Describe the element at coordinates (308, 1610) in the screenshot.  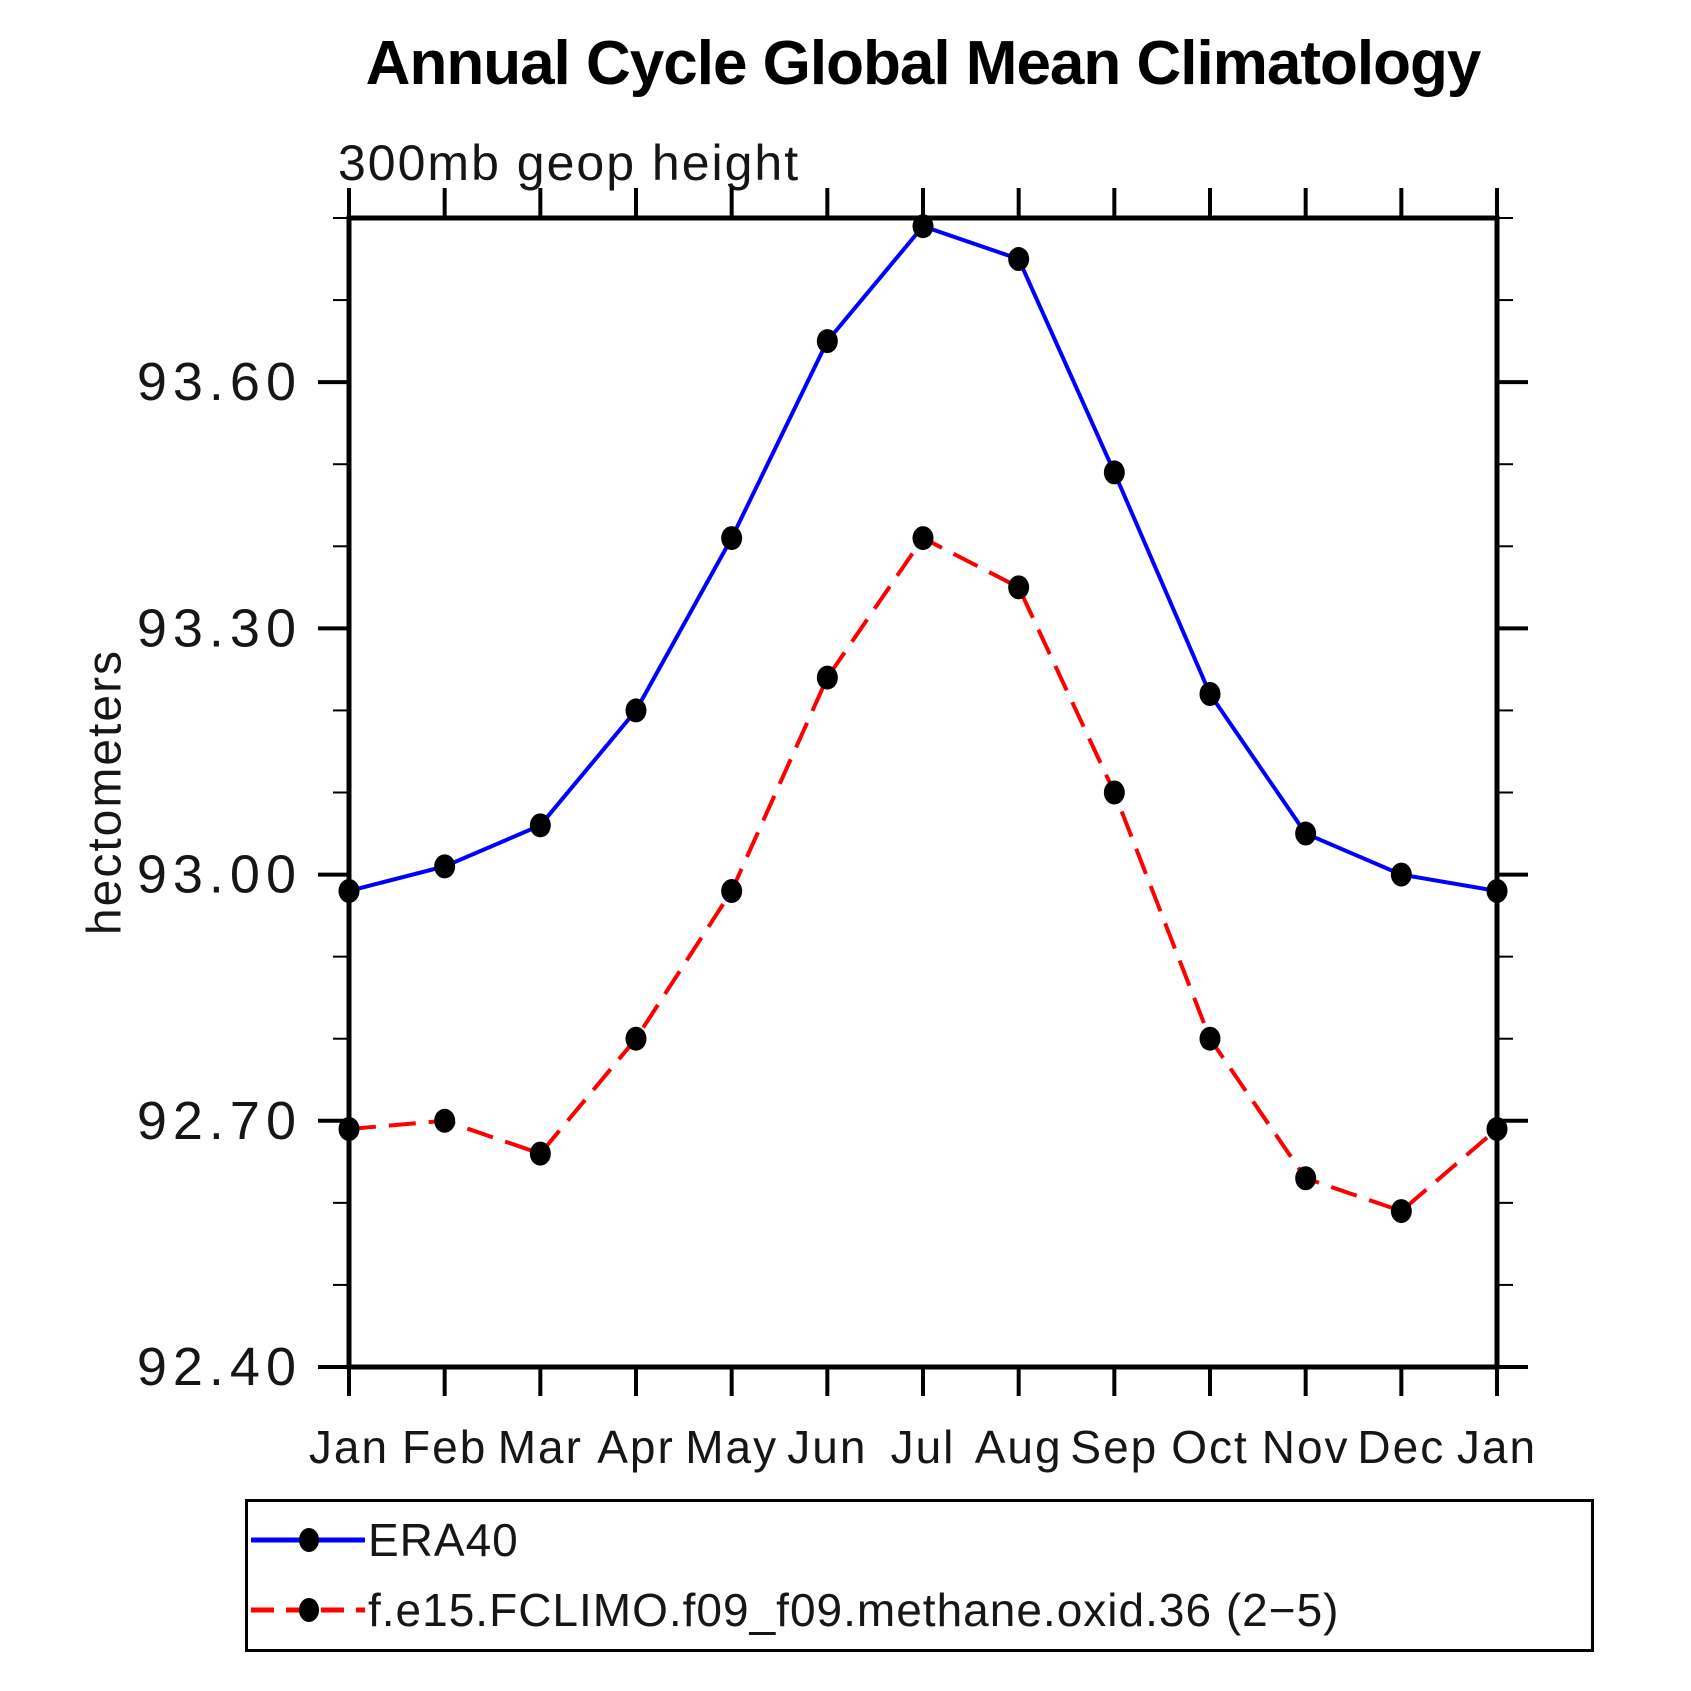
I see `legend-line-sample-dashed` at that location.